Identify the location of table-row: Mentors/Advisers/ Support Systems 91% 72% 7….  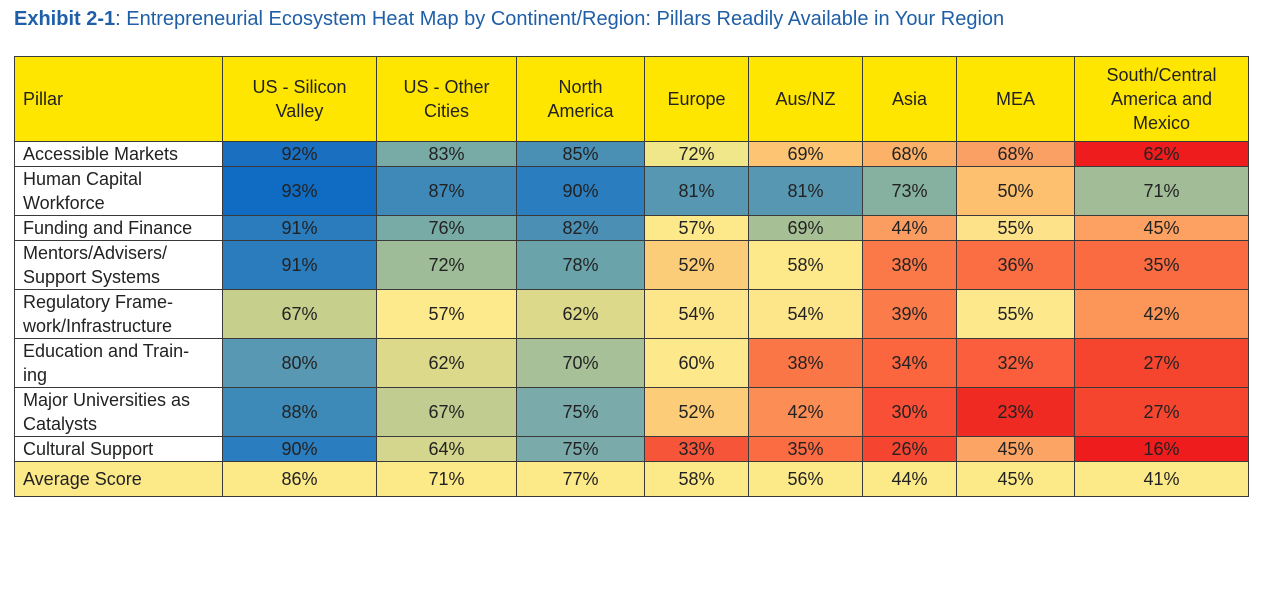
(631, 265).